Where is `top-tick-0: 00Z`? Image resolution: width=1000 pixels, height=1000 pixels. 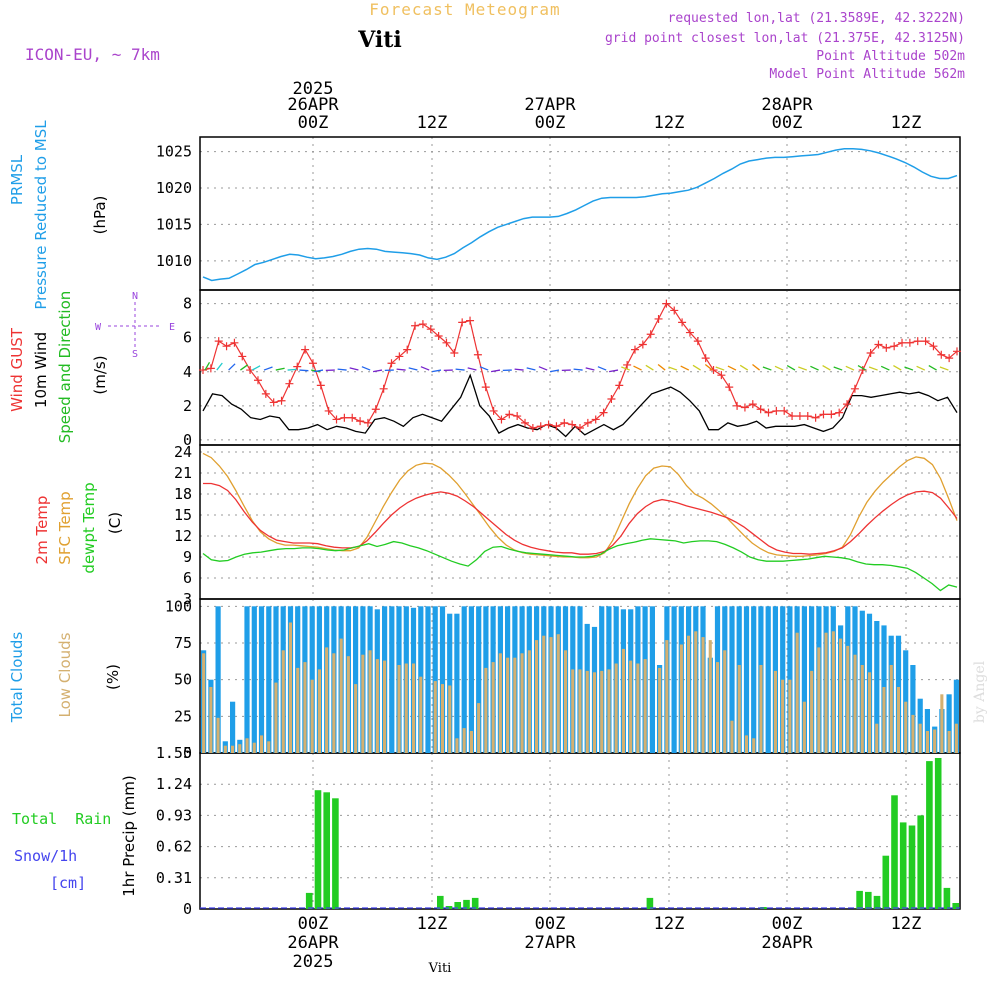
top-tick-0: 00Z is located at coordinates (313, 123).